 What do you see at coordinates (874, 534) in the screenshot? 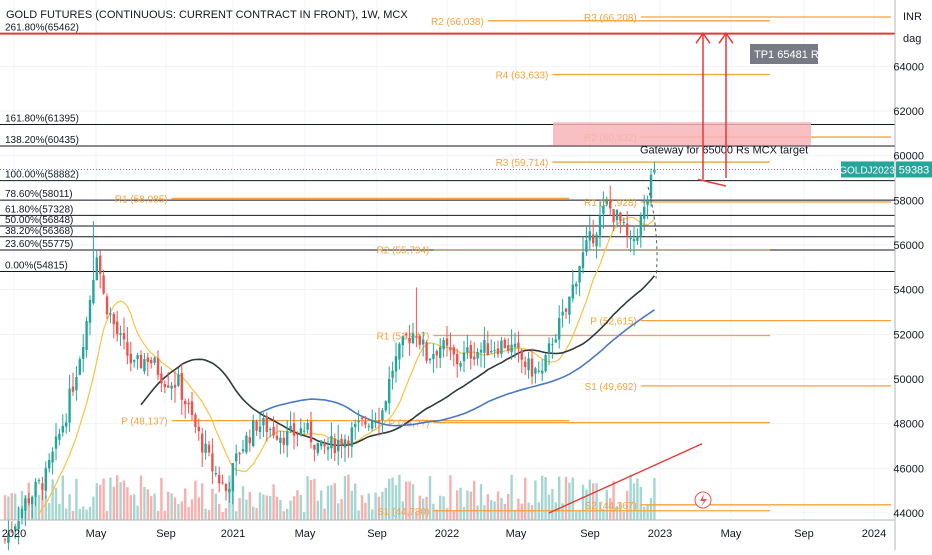
I see `x-tick-label: 2024` at bounding box center [874, 534].